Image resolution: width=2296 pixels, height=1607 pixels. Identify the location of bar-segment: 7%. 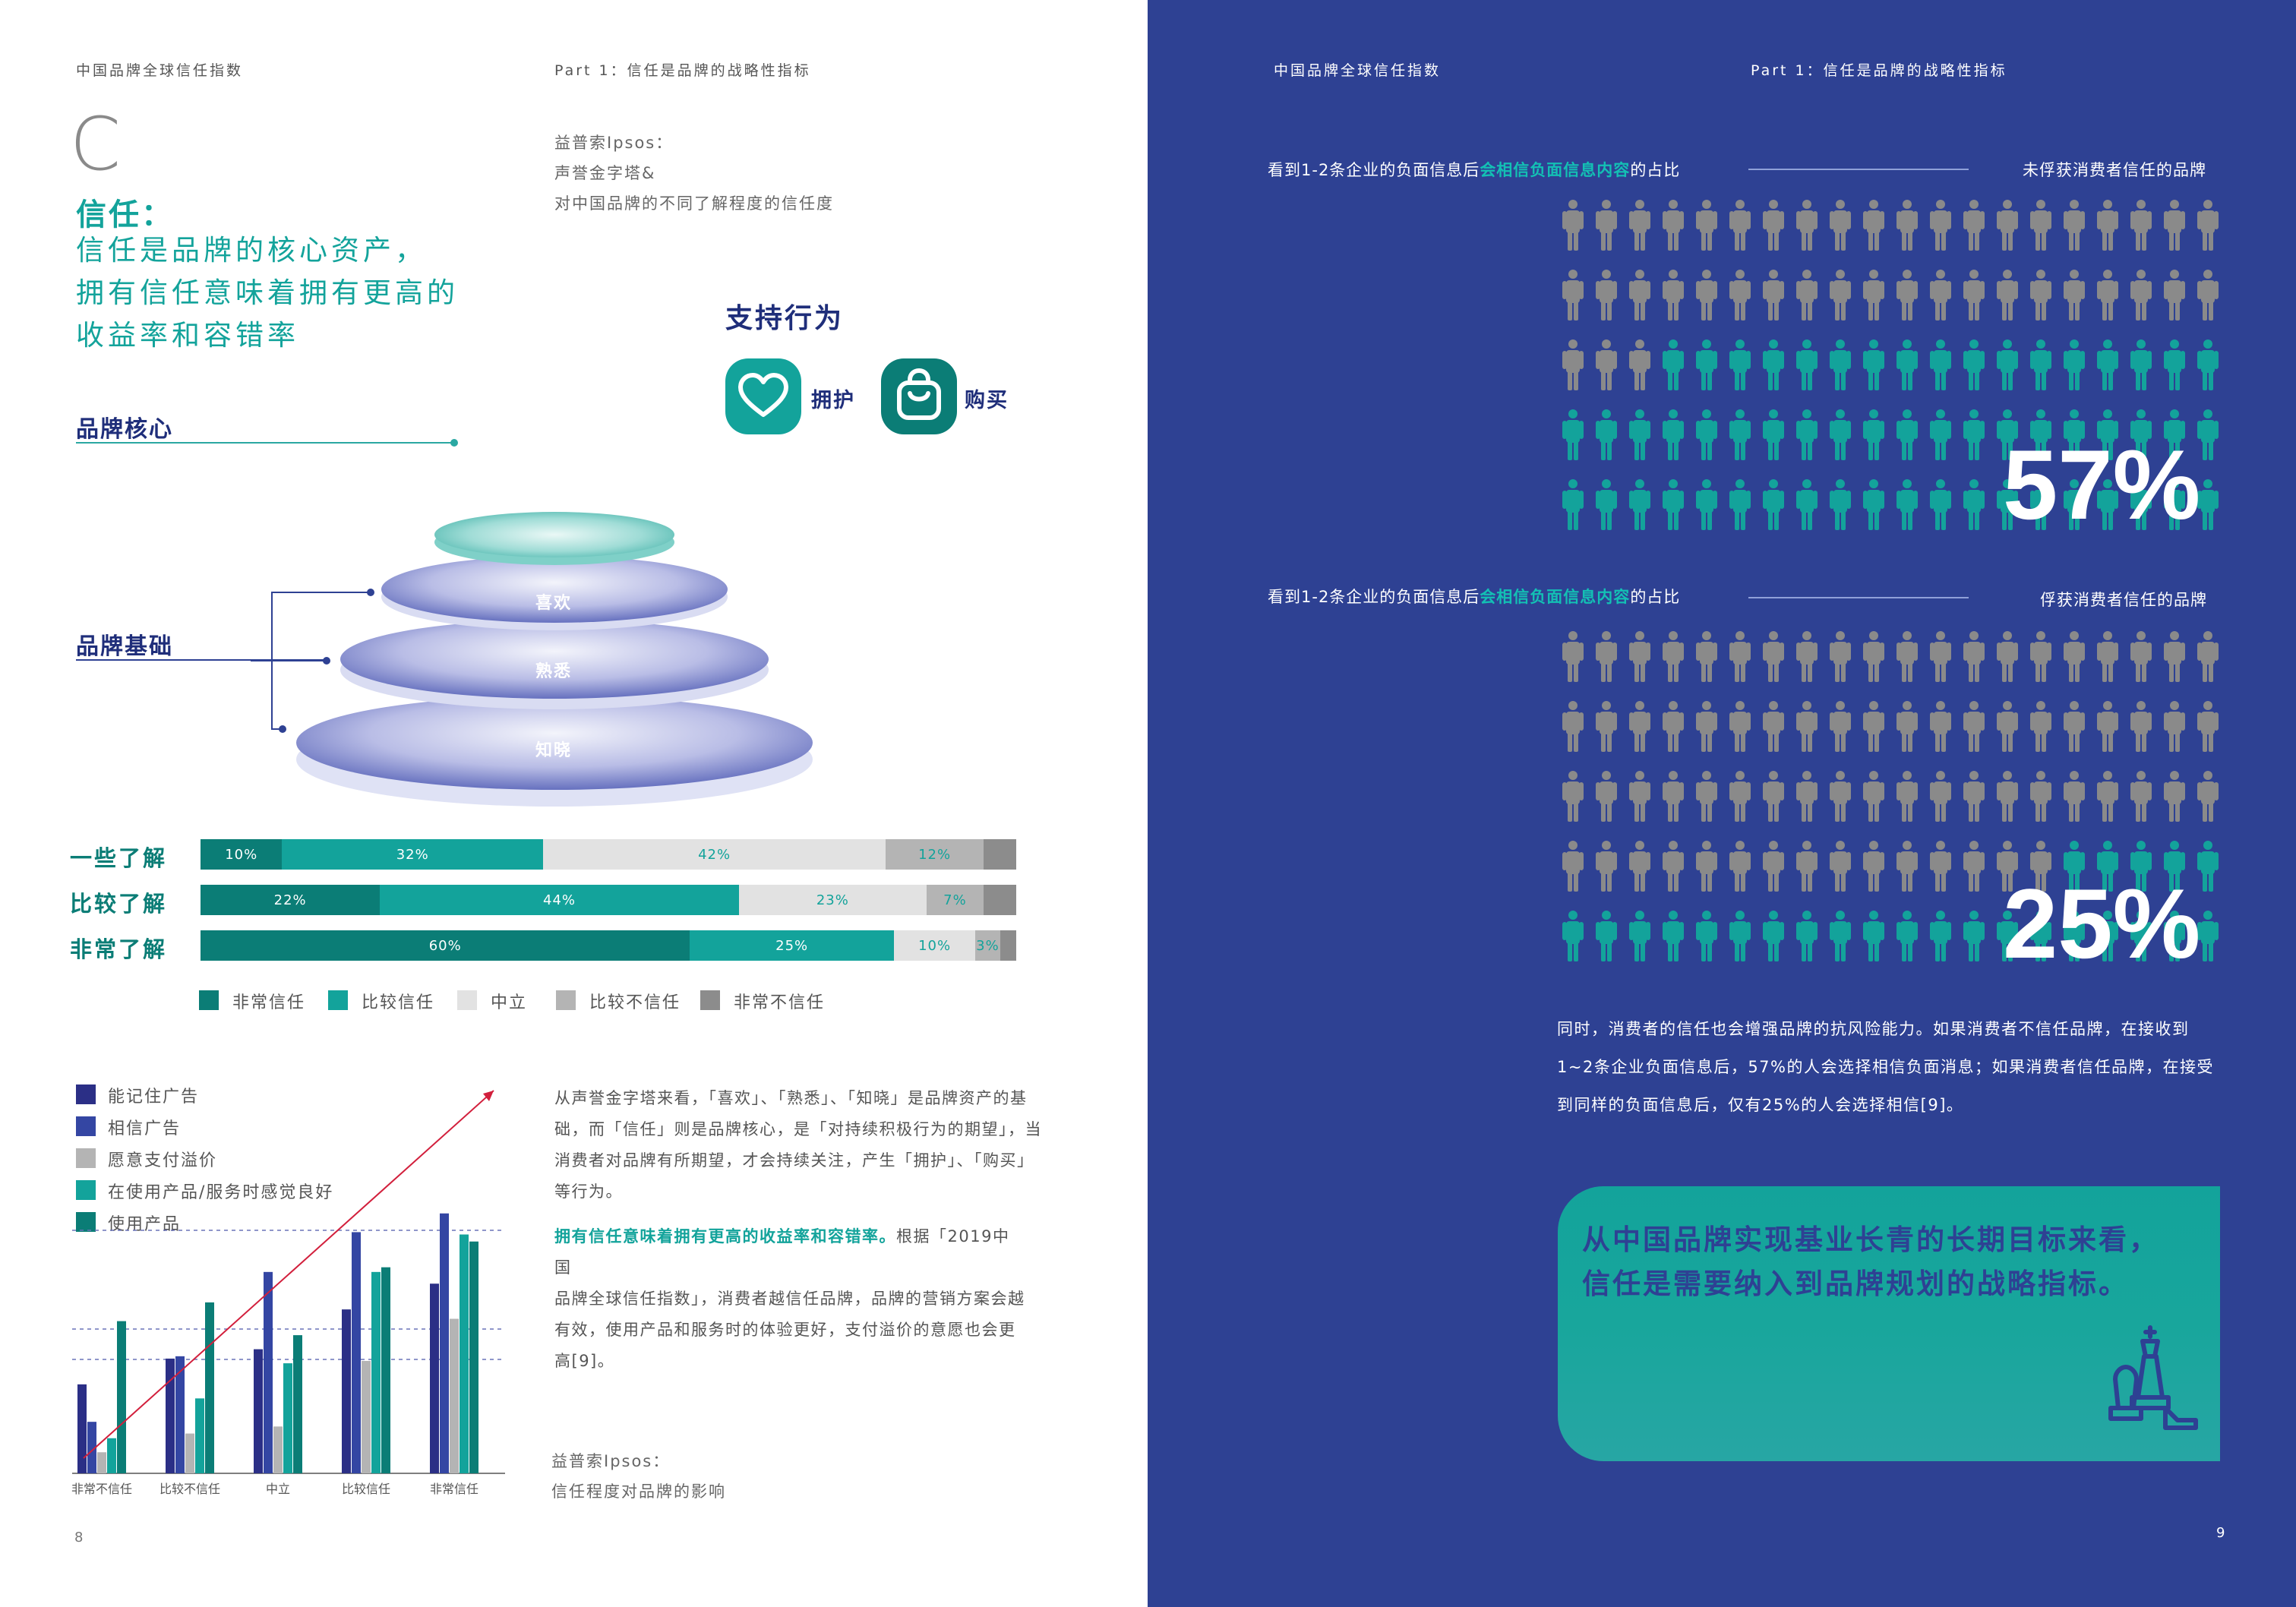
(955, 900).